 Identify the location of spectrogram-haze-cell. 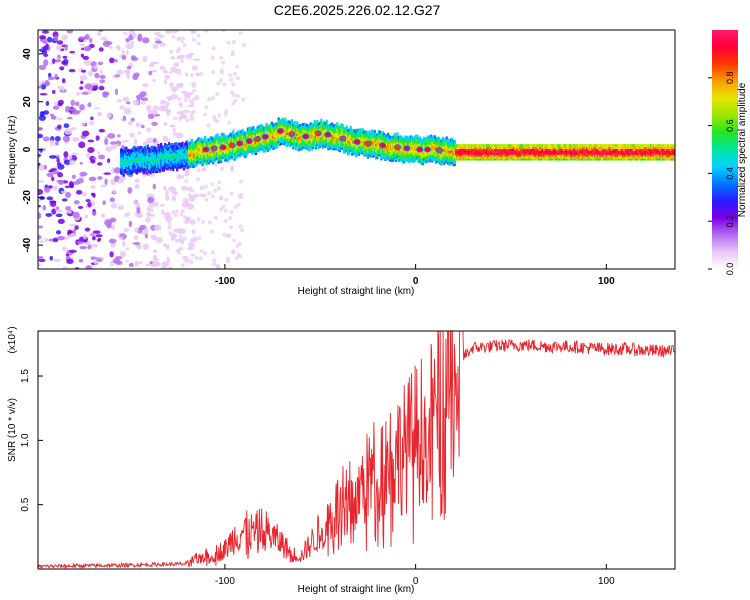
(192, 103).